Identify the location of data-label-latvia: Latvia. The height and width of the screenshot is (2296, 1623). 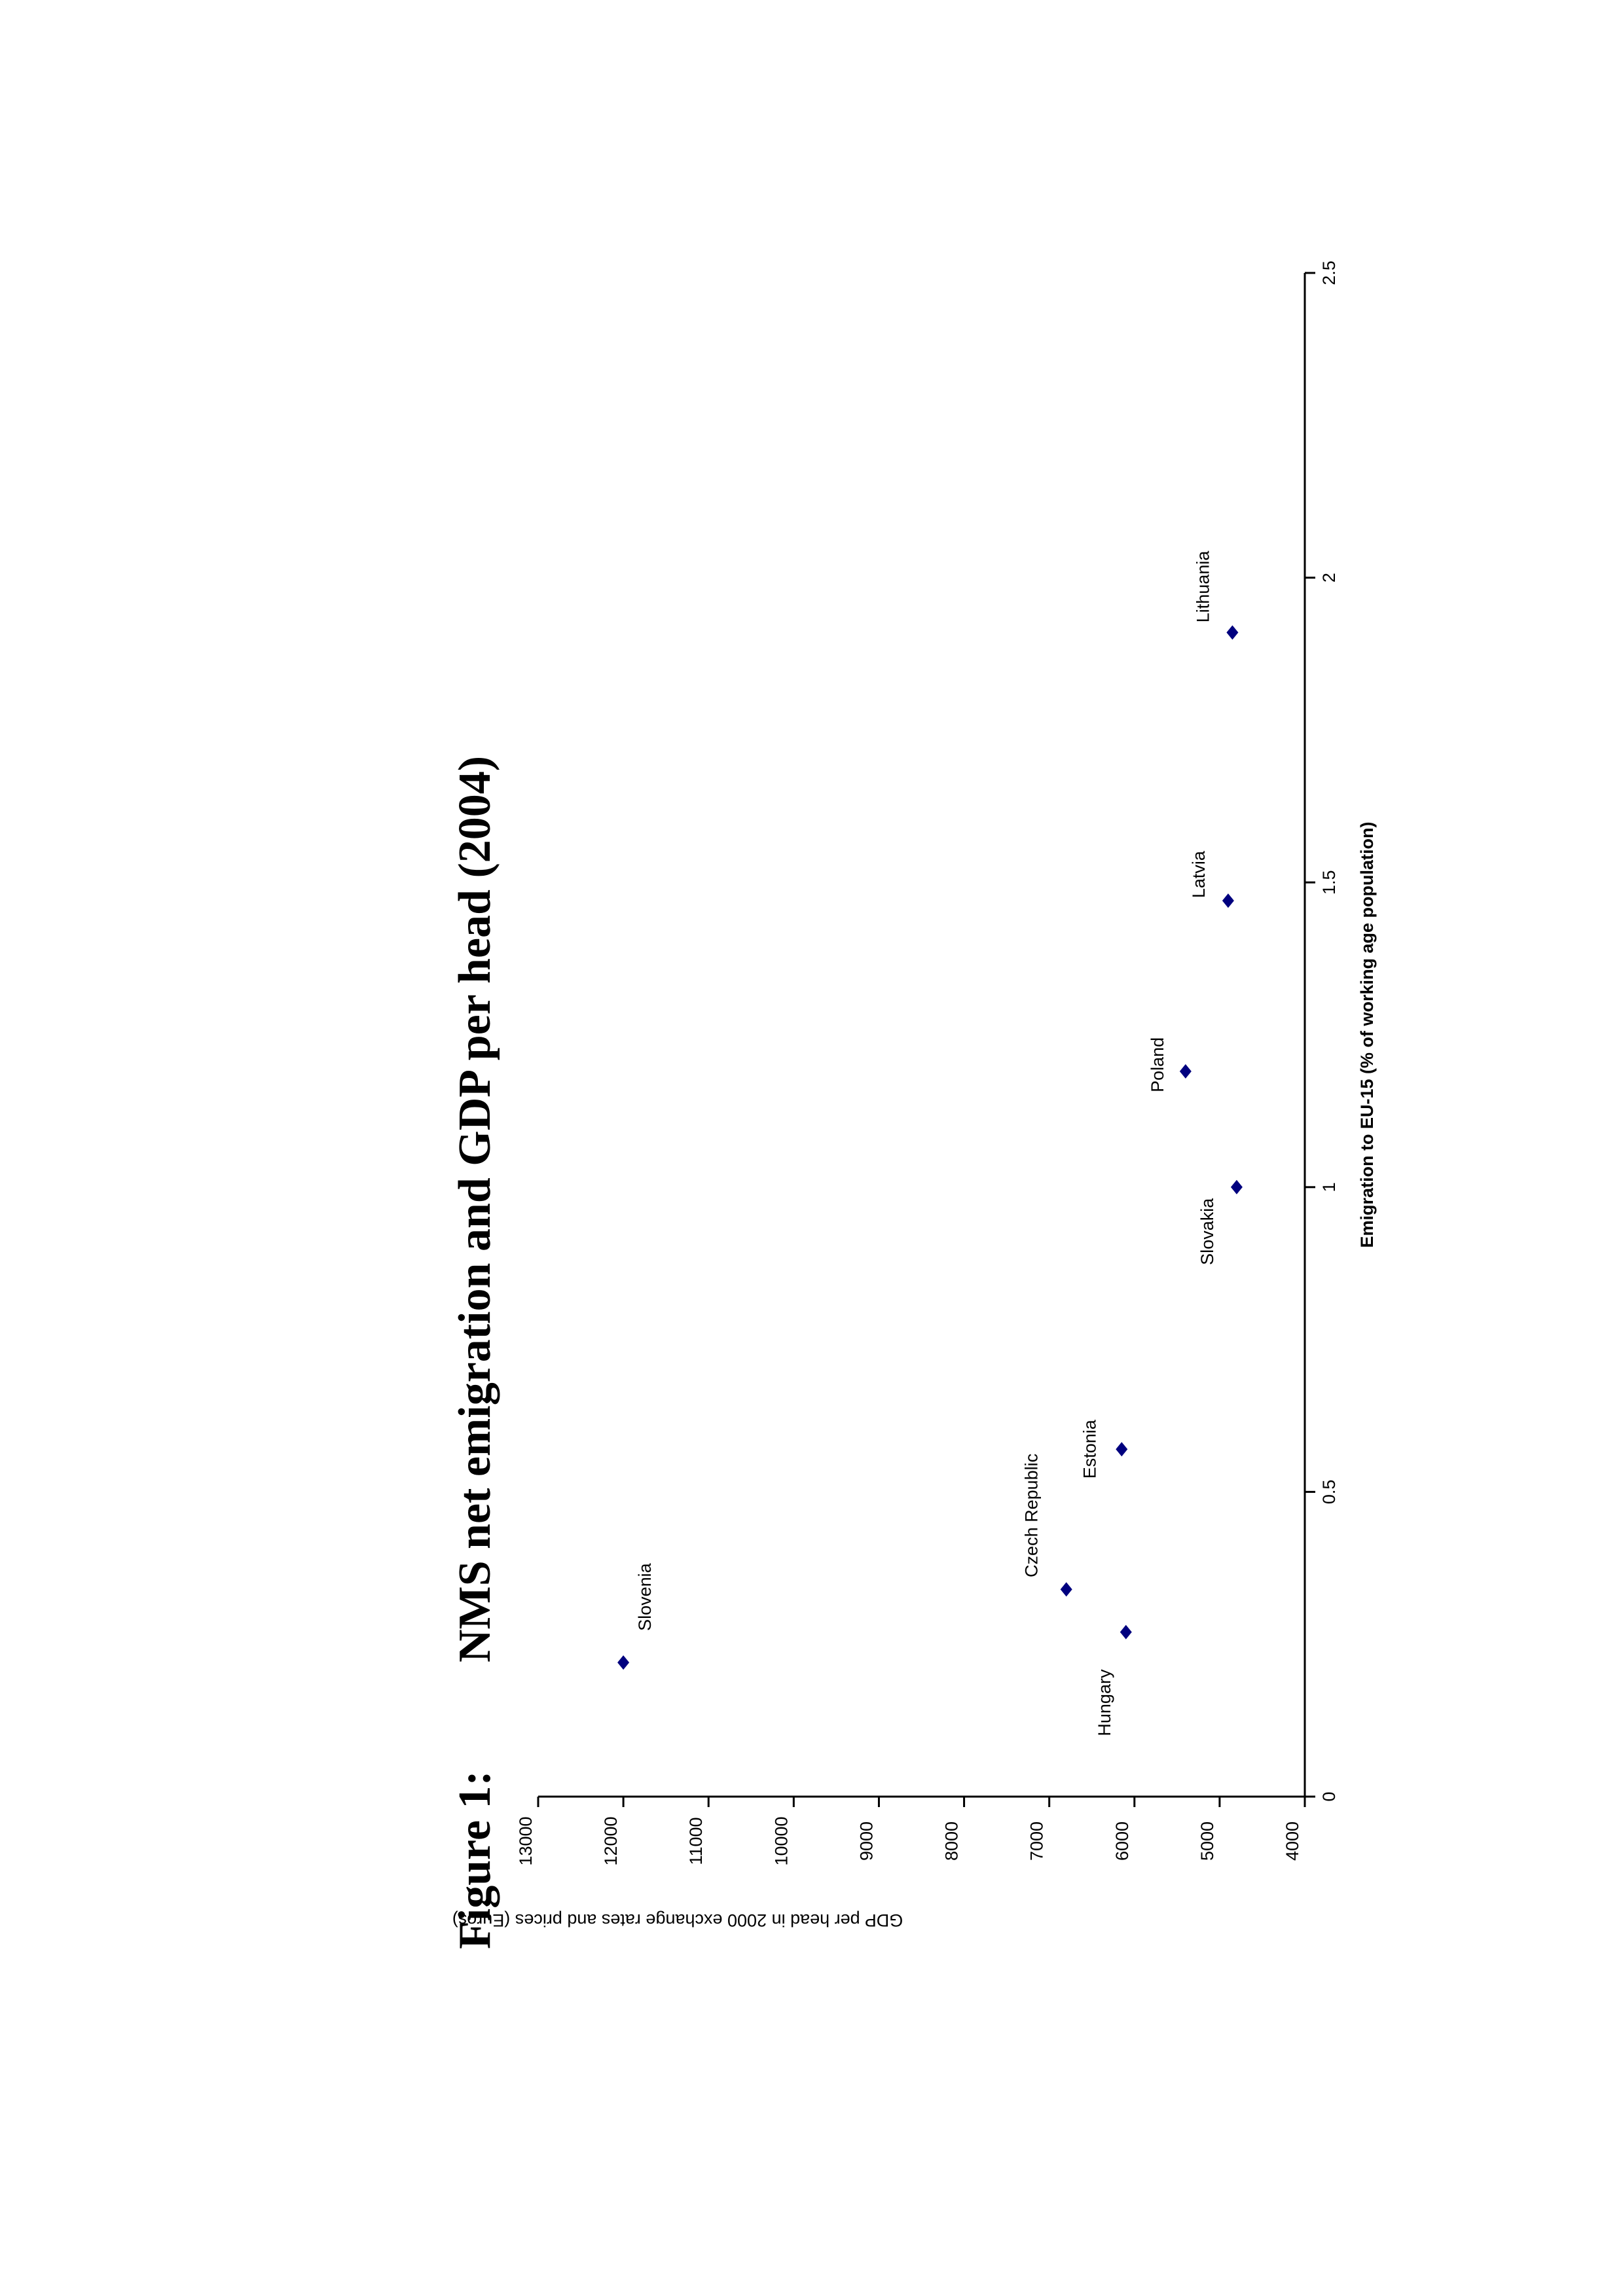
(1199, 874).